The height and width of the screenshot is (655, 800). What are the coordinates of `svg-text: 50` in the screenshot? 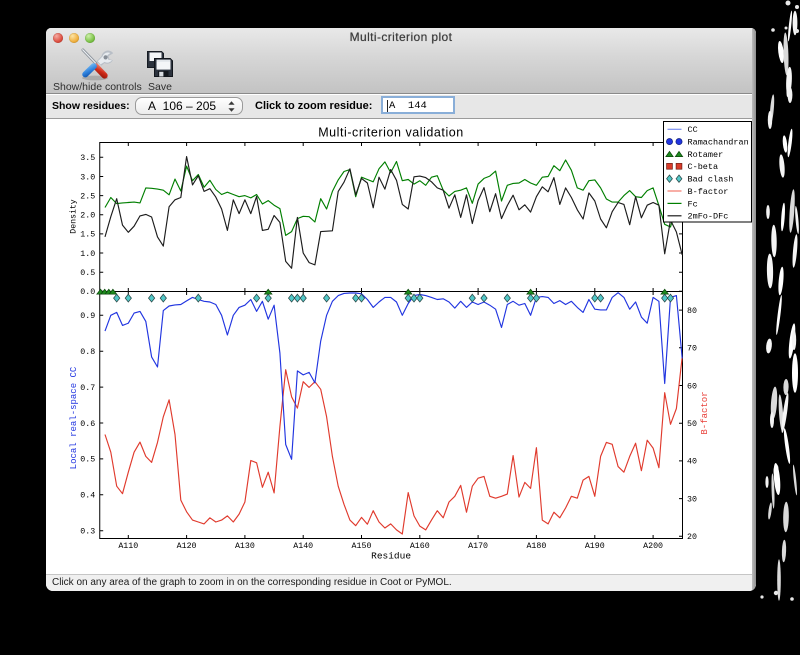 It's located at (692, 424).